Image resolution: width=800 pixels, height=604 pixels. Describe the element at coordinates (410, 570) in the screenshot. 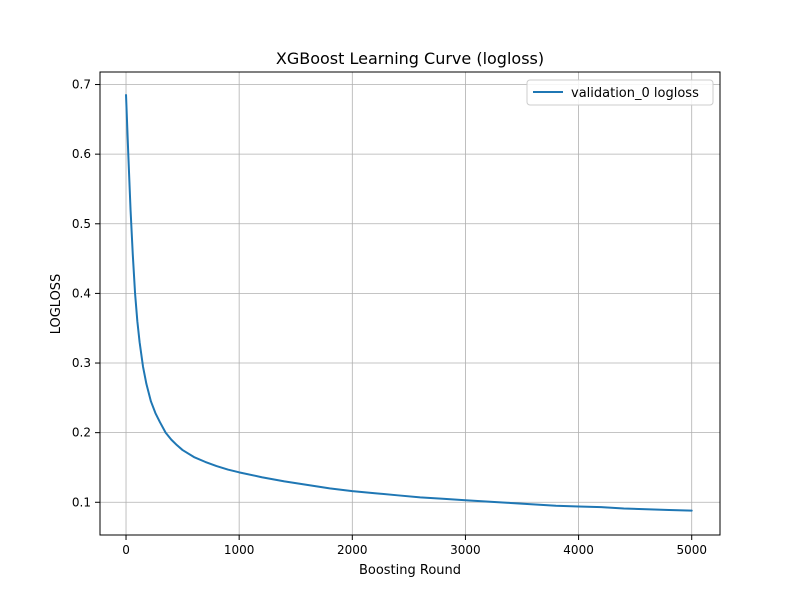

I see `x-axis-label: Boosting Round` at that location.